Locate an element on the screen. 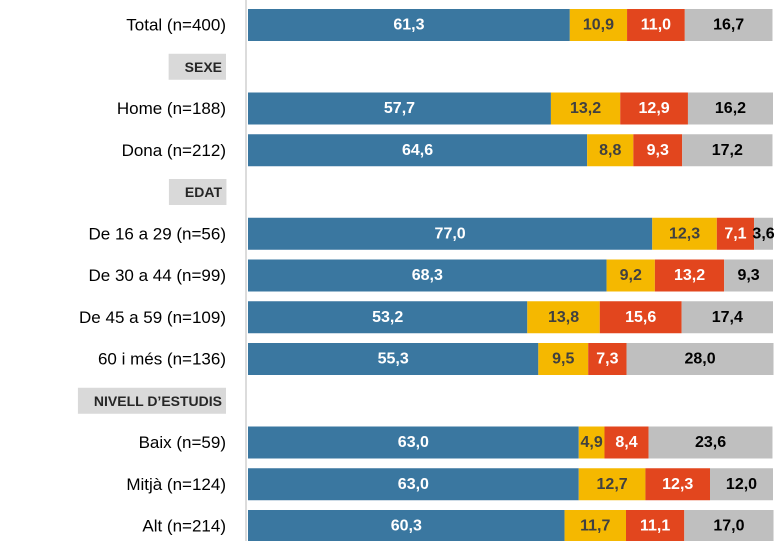 This screenshot has height=541, width=781. value-label: 11,0 is located at coordinates (656, 25).